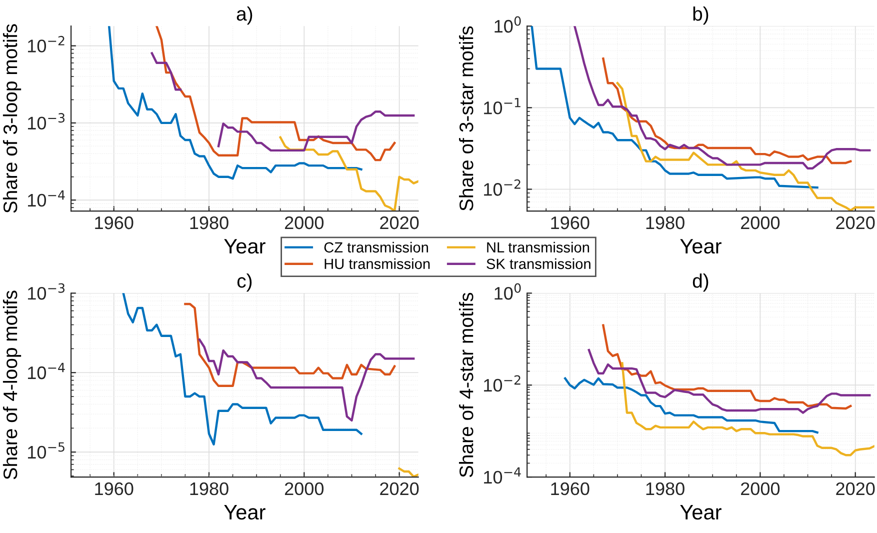  Describe the element at coordinates (700, 15) in the screenshot. I see `chart-title: b)` at that location.